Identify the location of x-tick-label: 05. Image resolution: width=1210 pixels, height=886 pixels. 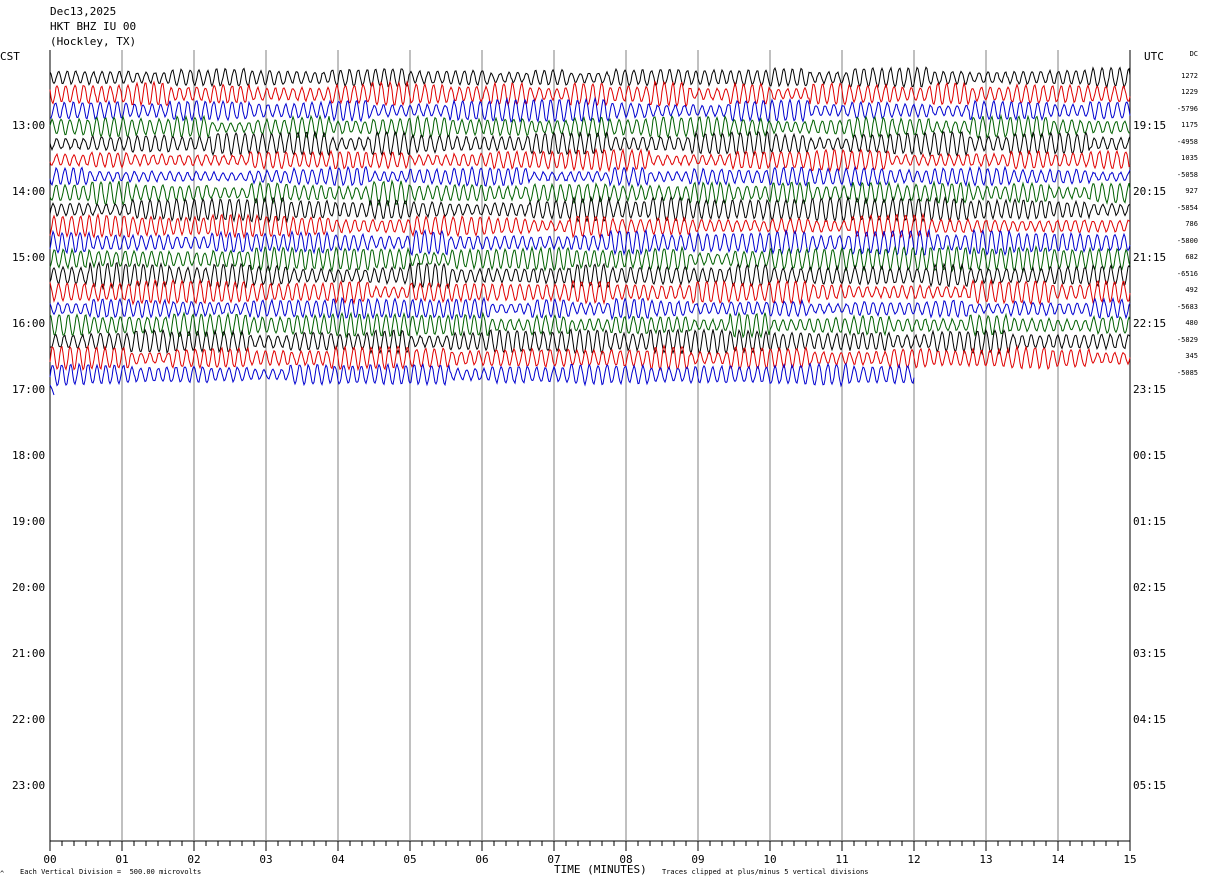
(409, 859).